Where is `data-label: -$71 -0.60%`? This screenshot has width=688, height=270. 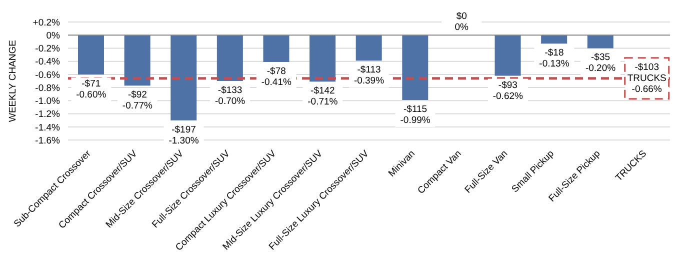
data-label: -$71 -0.60% is located at coordinates (91, 89).